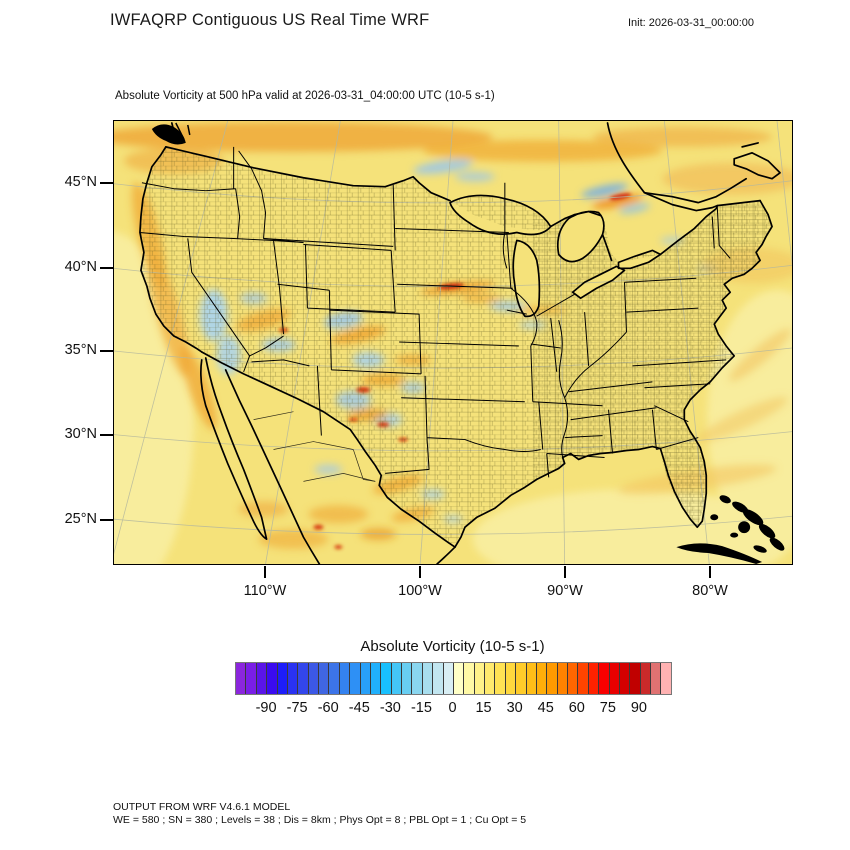 This screenshot has width=850, height=850. I want to click on colorbar, so click(453, 678).